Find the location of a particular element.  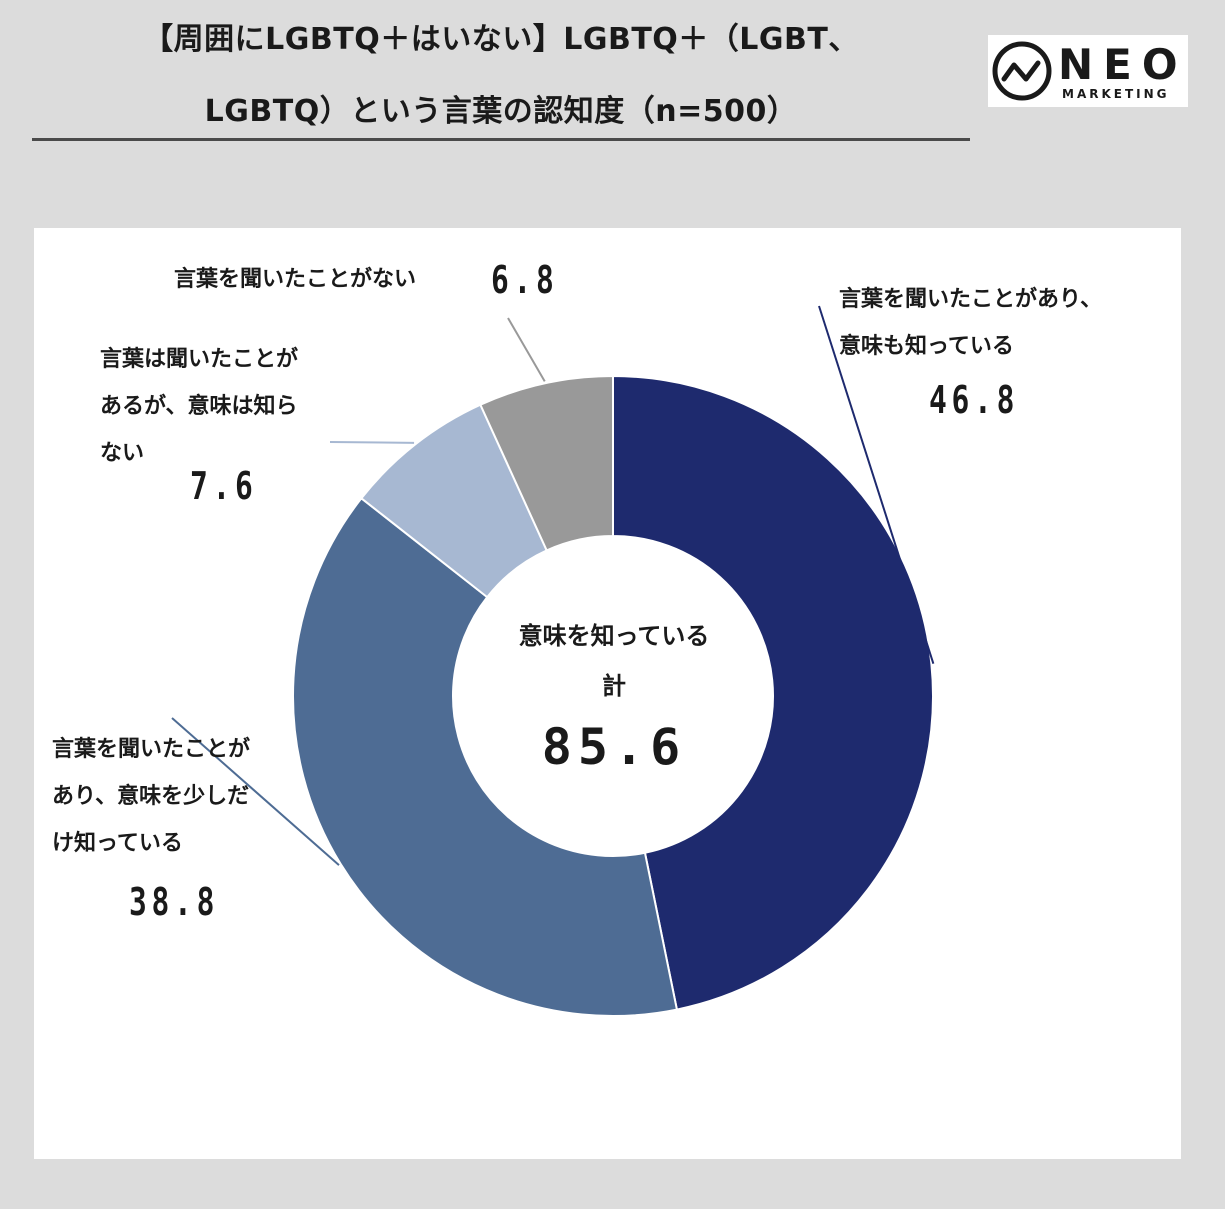

slice-label-line: あり、意味を少しだ is located at coordinates (151, 796).